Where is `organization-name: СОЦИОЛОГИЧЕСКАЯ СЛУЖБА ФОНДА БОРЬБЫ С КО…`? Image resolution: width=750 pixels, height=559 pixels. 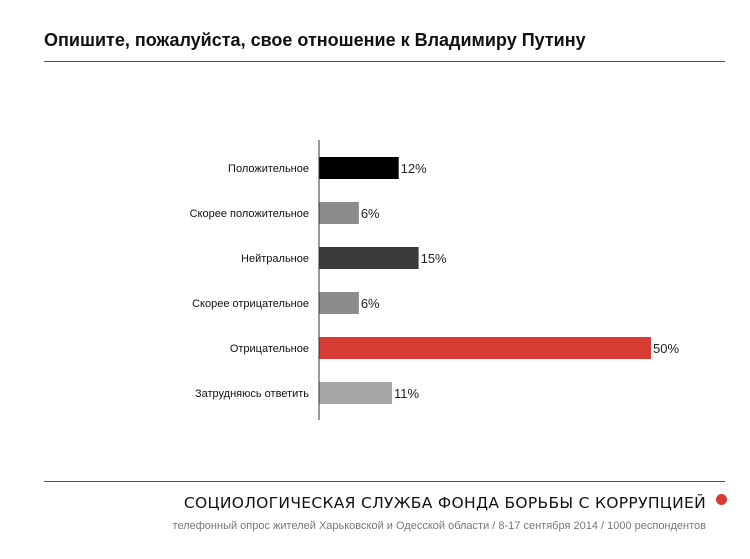
organization-name: СОЦИОЛОГИЧЕСКАЯ СЛУЖБА ФОНДА БОРЬБЫ С КО… is located at coordinates (444, 503).